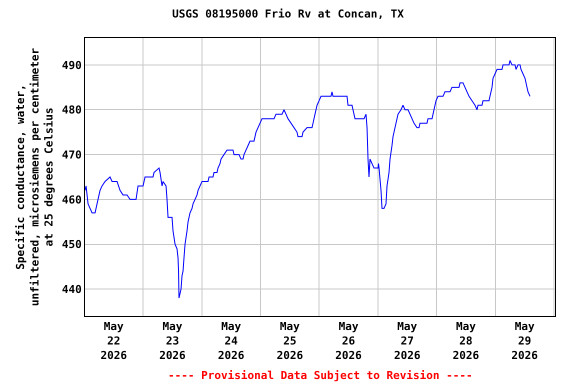 This screenshot has height=384, width=576. I want to click on x-tick-label: May 29 2026, so click(524, 341).